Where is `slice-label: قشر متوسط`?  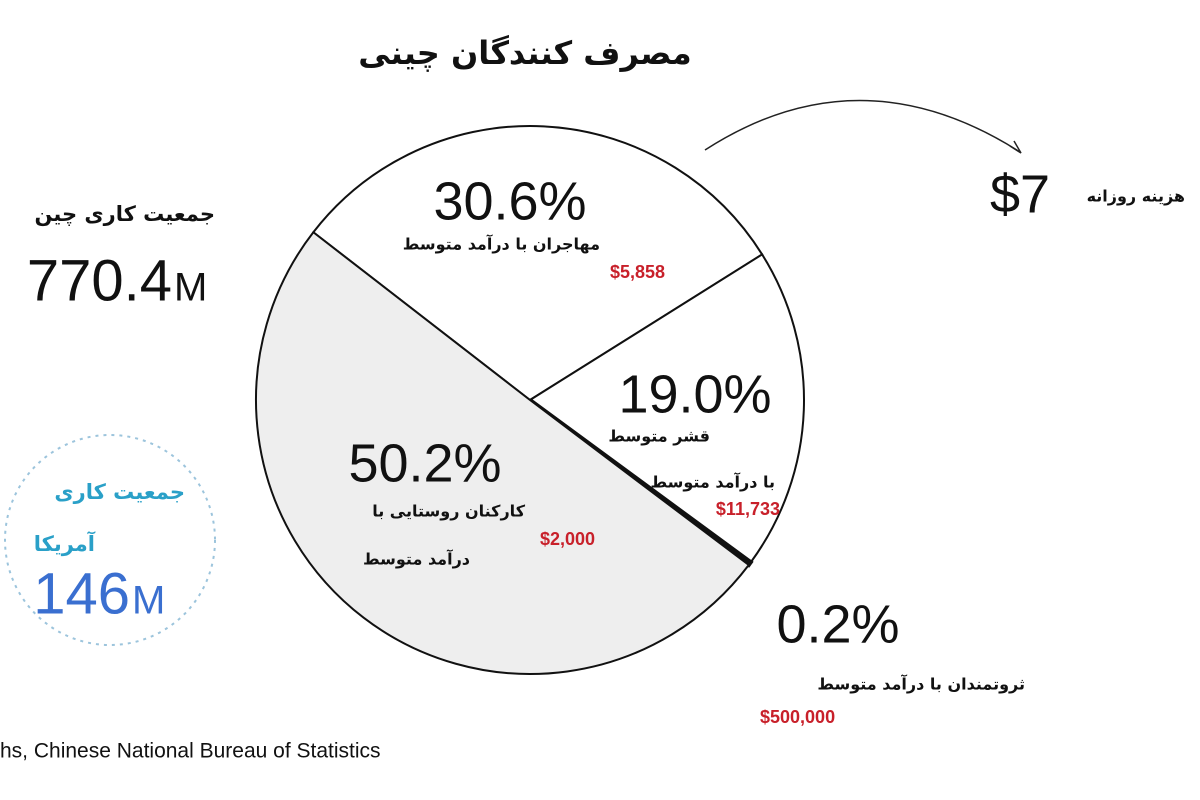 slice-label: قشر متوسط is located at coordinates (659, 436).